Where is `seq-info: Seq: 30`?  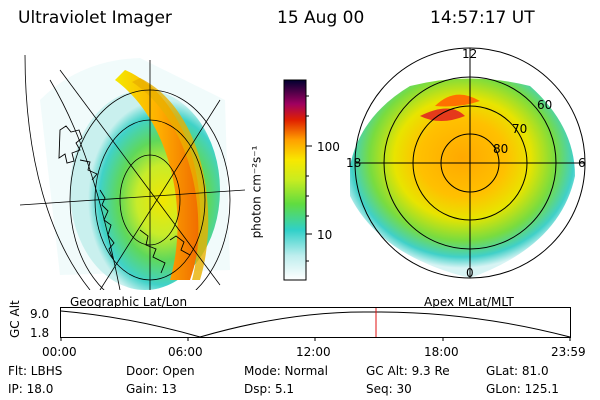 seq-info: Seq: 30 is located at coordinates (389, 389).